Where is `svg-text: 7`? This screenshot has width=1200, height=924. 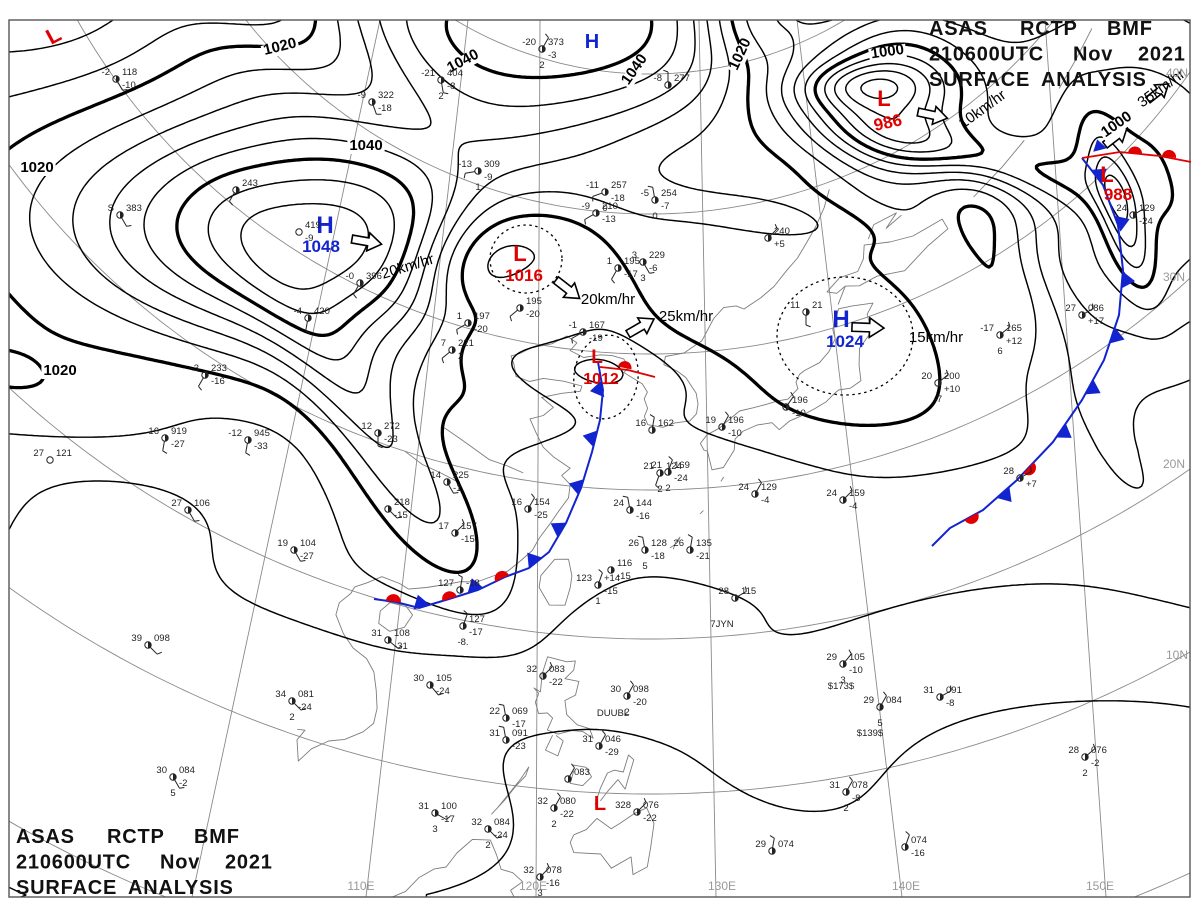 svg-text: 7 is located at coordinates (443, 343).